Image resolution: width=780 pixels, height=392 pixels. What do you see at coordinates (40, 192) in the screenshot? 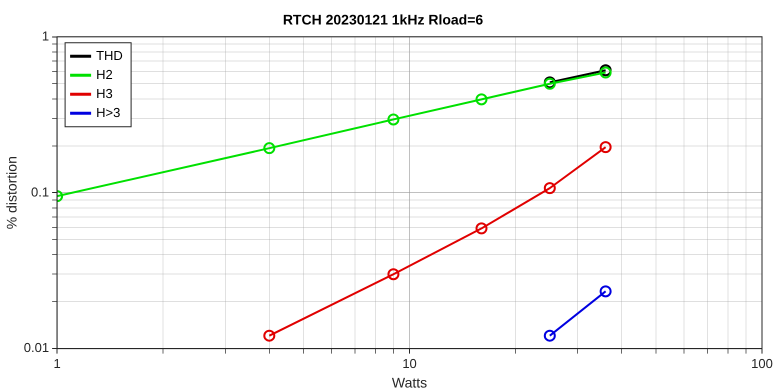
I see `y-tick-label: 0.1` at bounding box center [40, 192].